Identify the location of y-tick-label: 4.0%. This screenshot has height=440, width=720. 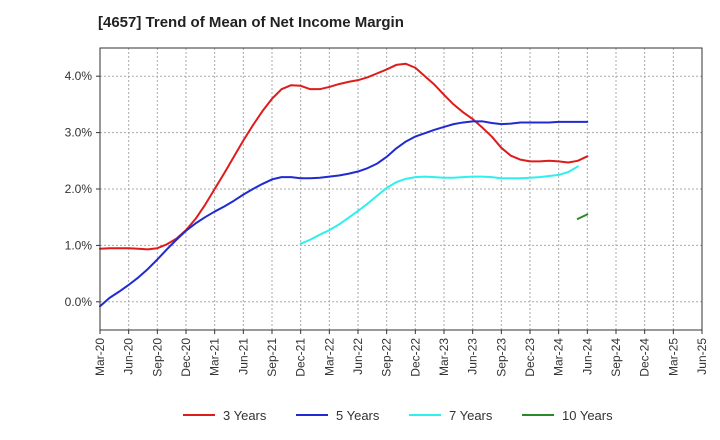
(79, 76).